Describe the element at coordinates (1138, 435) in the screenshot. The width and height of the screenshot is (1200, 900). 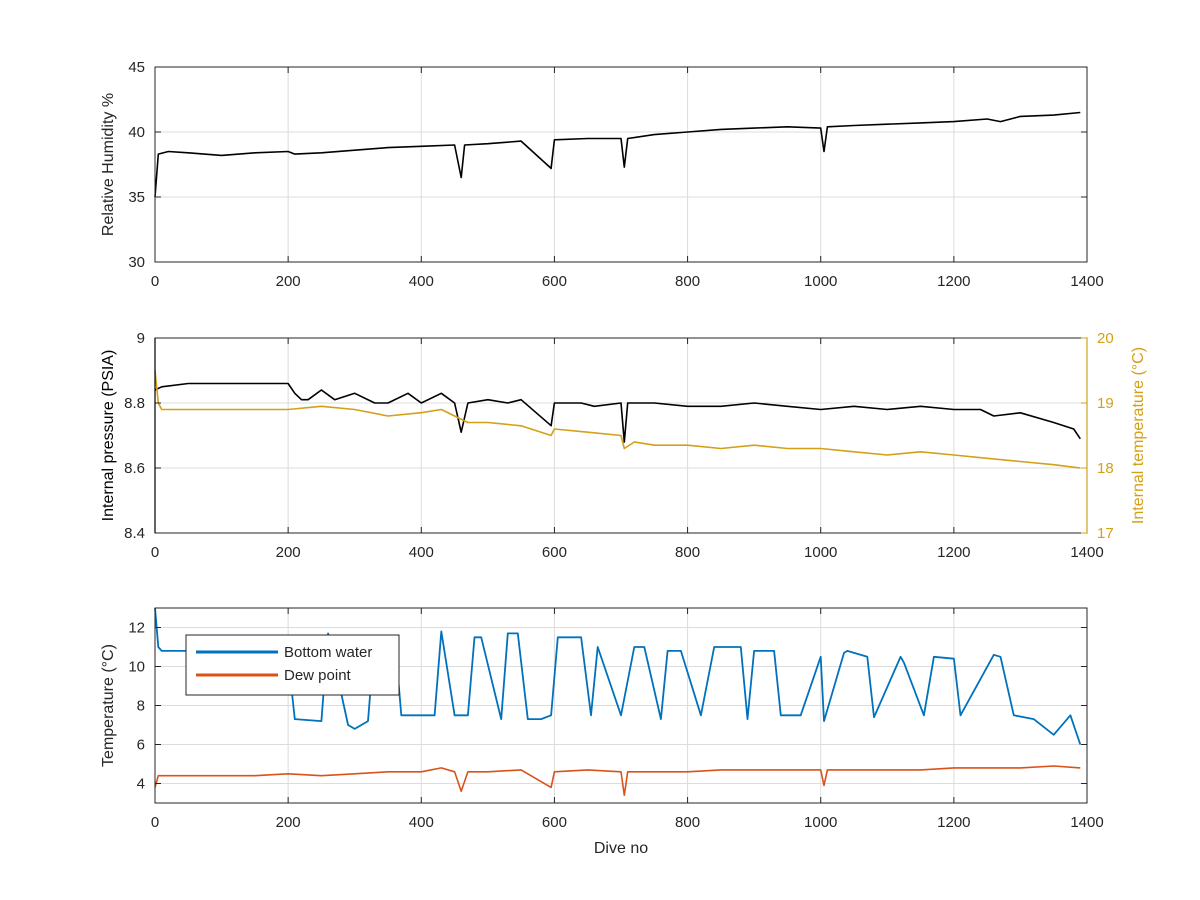
I see `y2-axis-label: Internal temperature (°C)` at that location.